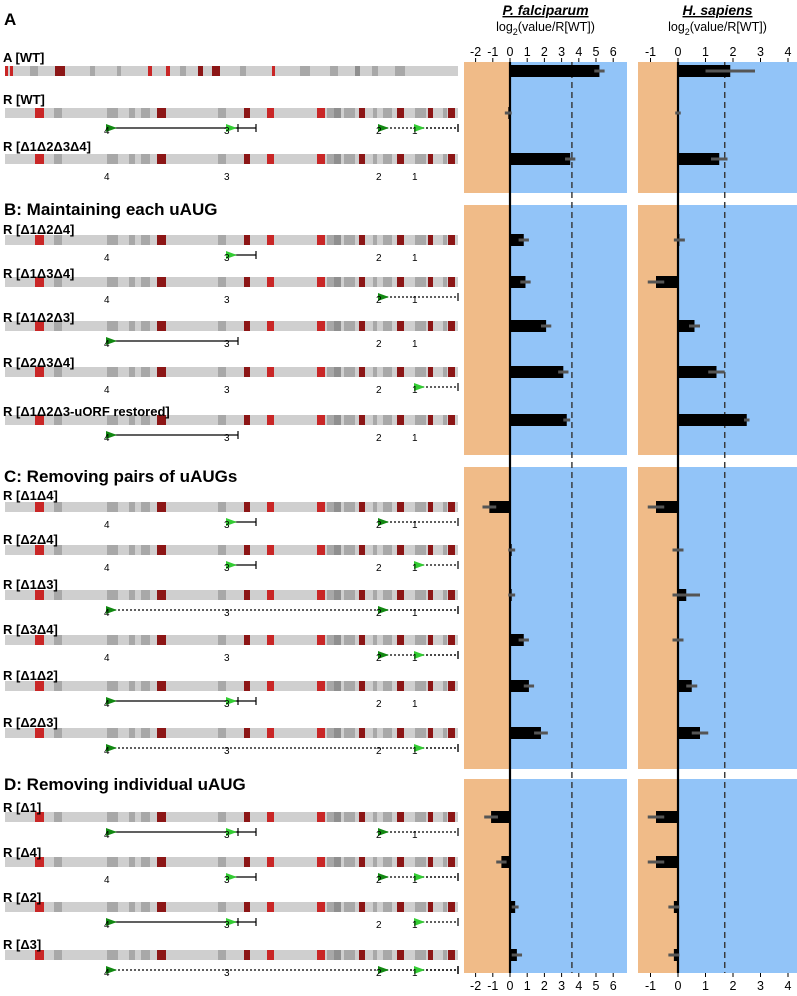  What do you see at coordinates (545, 461) in the screenshot?
I see `section-divider` at bounding box center [545, 461].